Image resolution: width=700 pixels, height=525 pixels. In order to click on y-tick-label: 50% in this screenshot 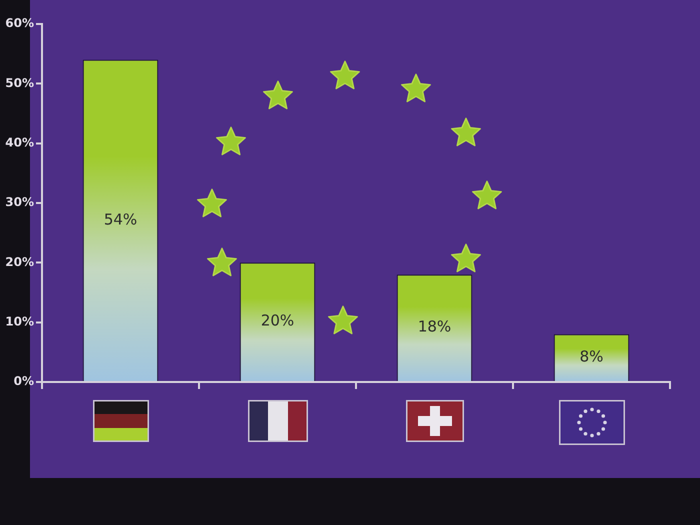, I will do `click(19, 83)`.